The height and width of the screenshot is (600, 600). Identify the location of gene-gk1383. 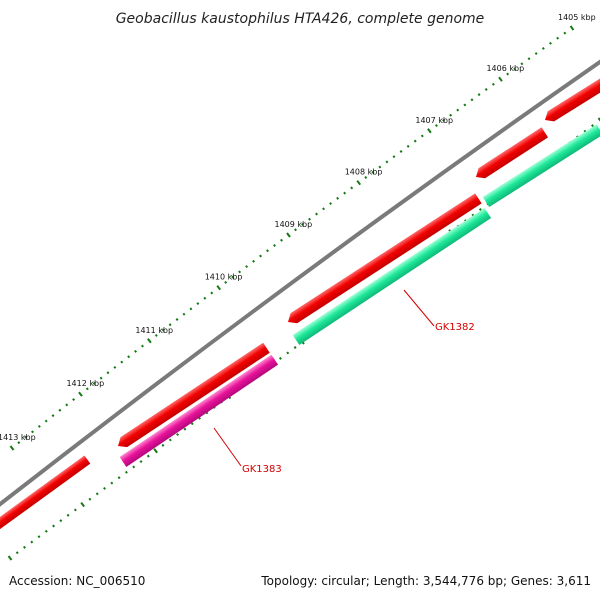
(199, 410).